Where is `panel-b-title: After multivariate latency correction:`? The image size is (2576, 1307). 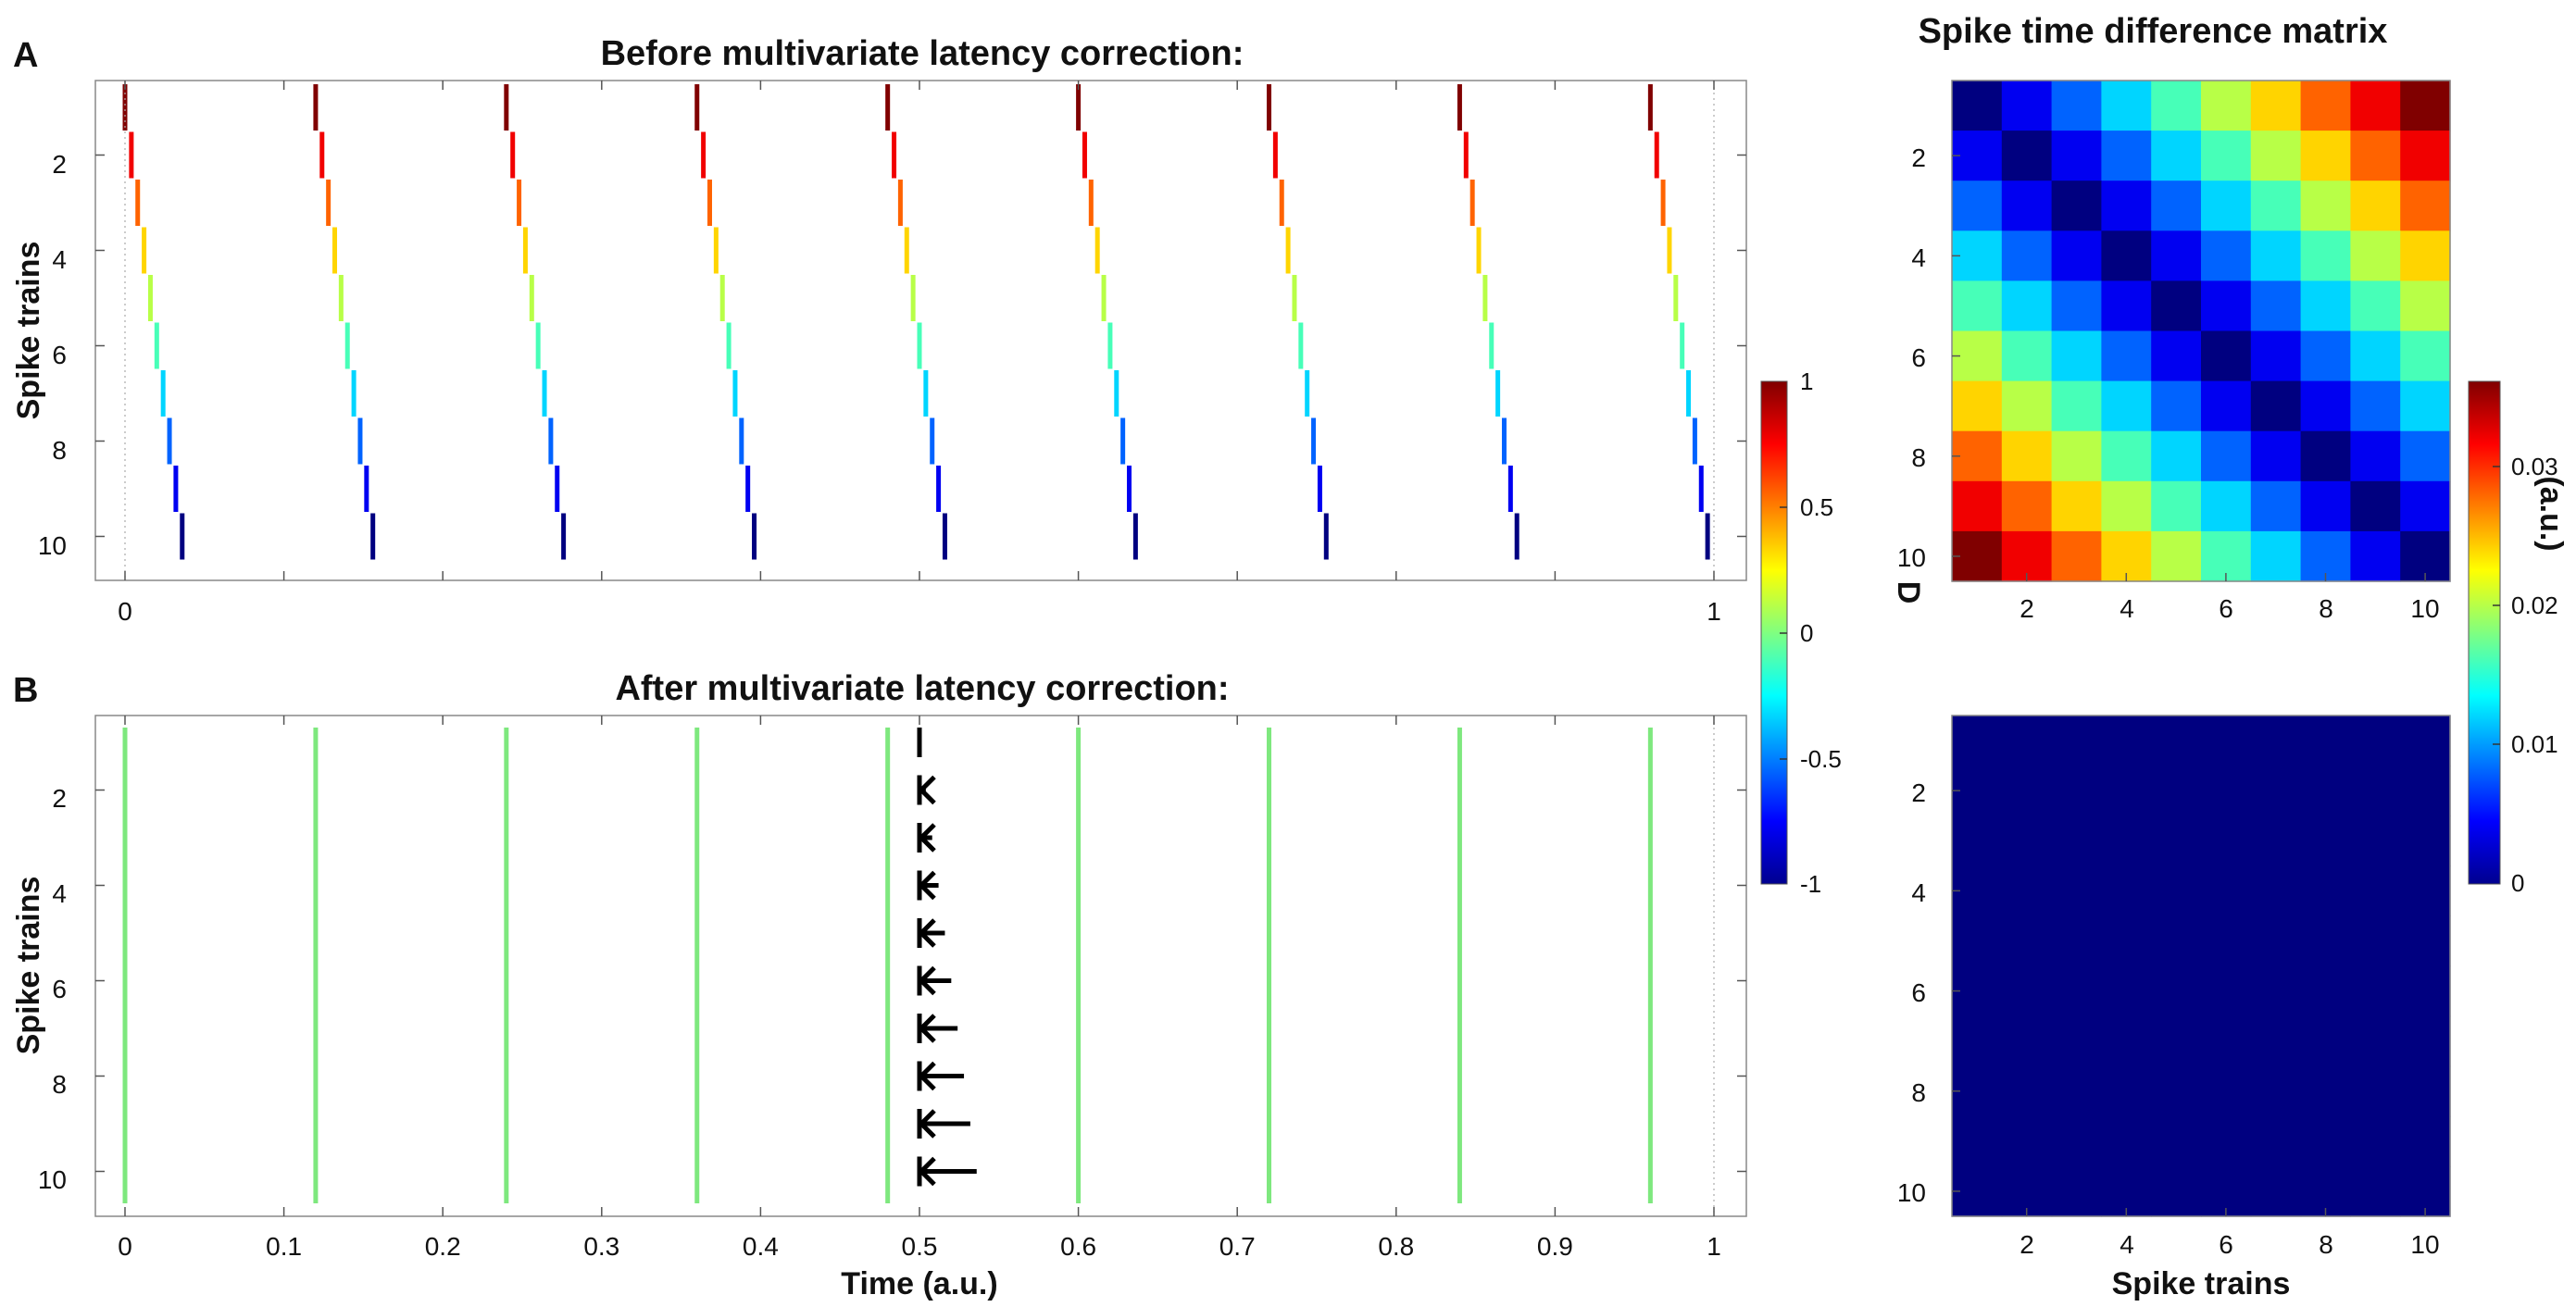
panel-b-title: After multivariate latency correction: is located at coordinates (922, 688).